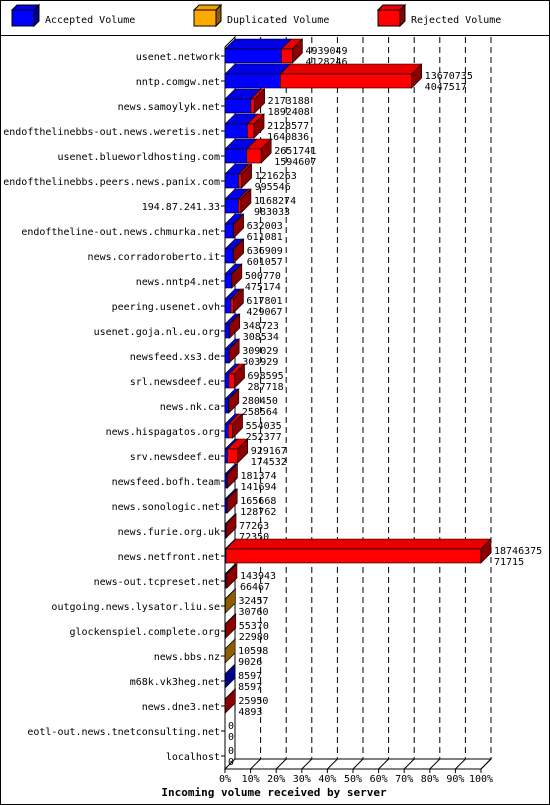  What do you see at coordinates (187, 657) in the screenshot?
I see `server-label: news.bbs.nz` at bounding box center [187, 657].